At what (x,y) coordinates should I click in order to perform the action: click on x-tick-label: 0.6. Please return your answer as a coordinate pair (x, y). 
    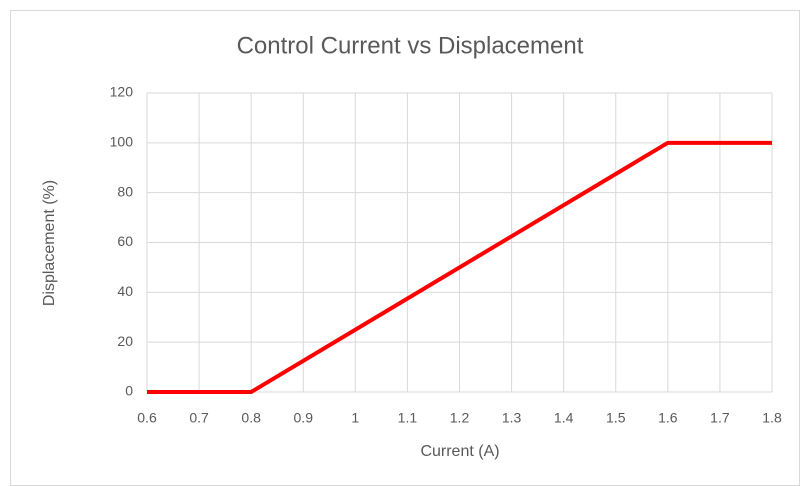
    Looking at the image, I should click on (147, 418).